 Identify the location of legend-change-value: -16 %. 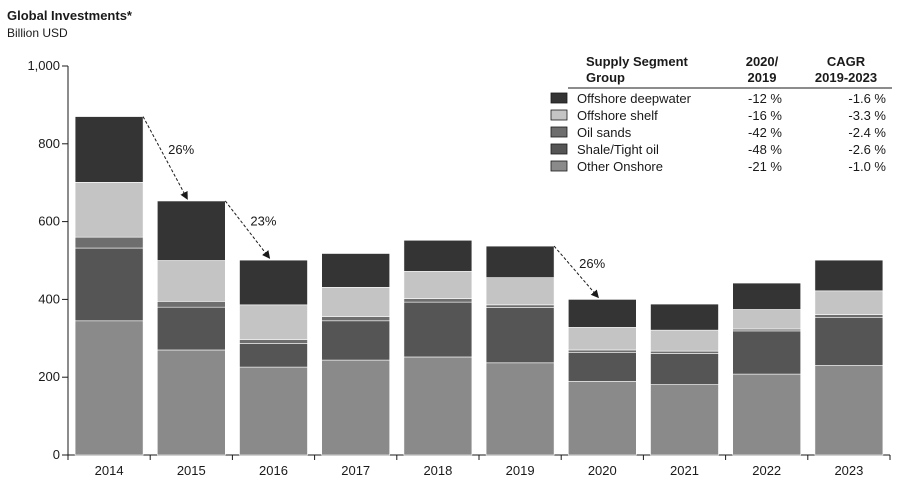
(765, 115).